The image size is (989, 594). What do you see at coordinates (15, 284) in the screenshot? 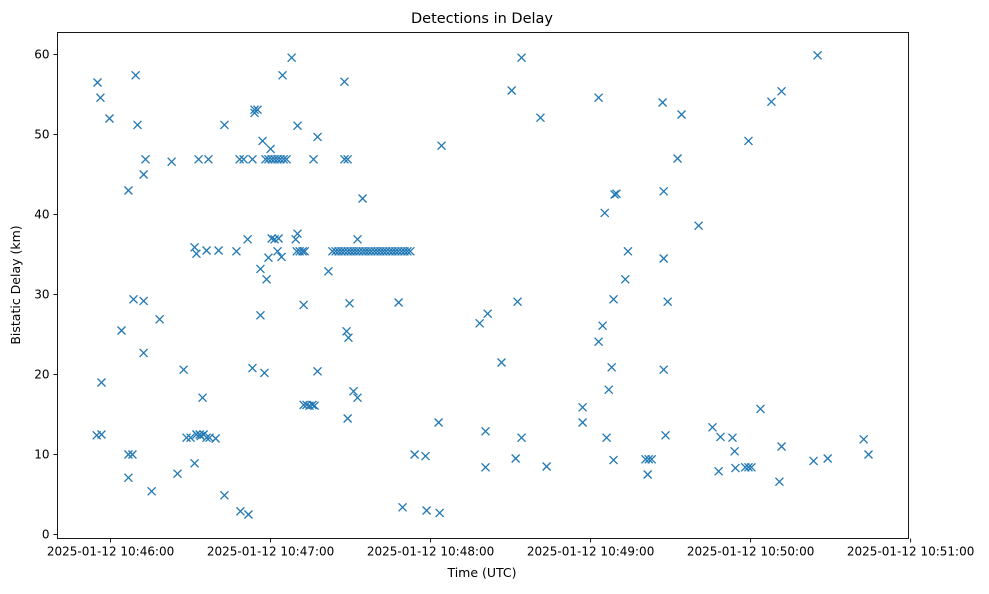
I see `y-axis-label: Bistatic Delay (km)` at bounding box center [15, 284].